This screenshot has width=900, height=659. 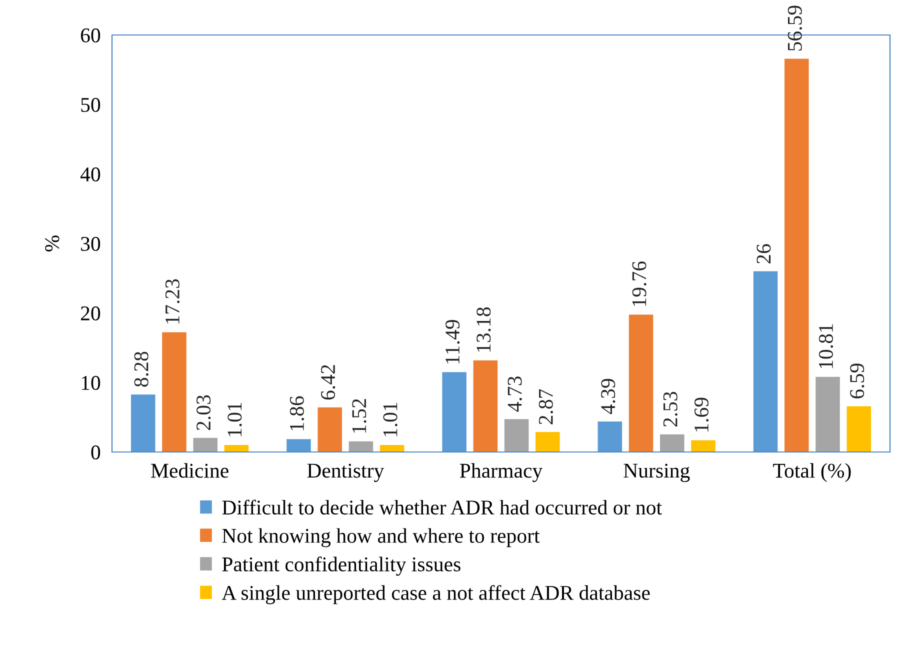 I want to click on data-label: 2.87, so click(x=545, y=406).